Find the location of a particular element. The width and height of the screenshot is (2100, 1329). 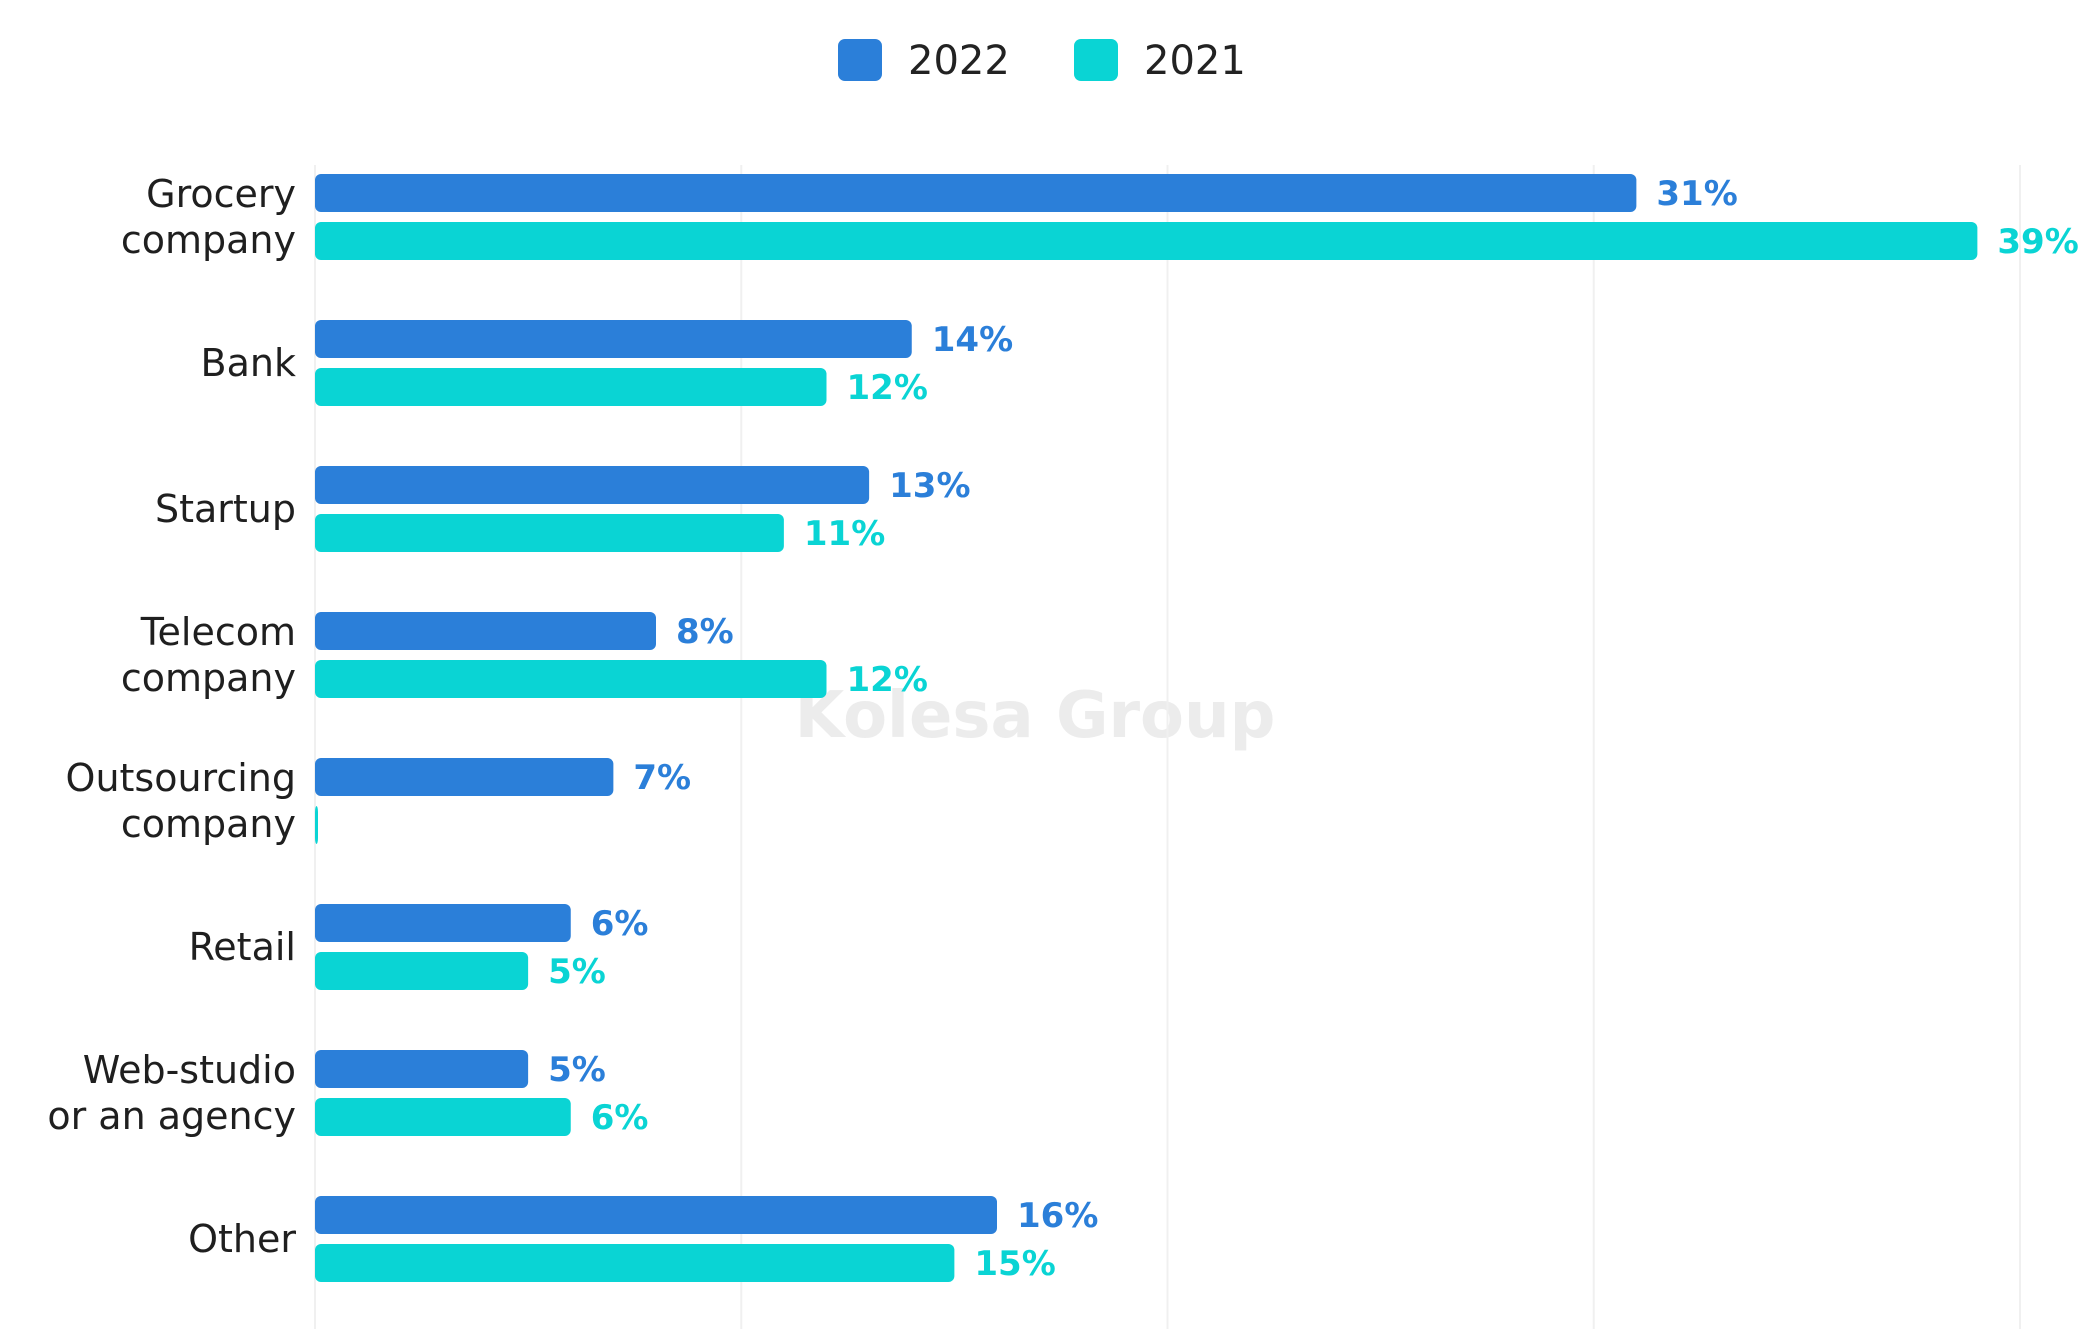

category-label-line: Retail is located at coordinates (242, 947).